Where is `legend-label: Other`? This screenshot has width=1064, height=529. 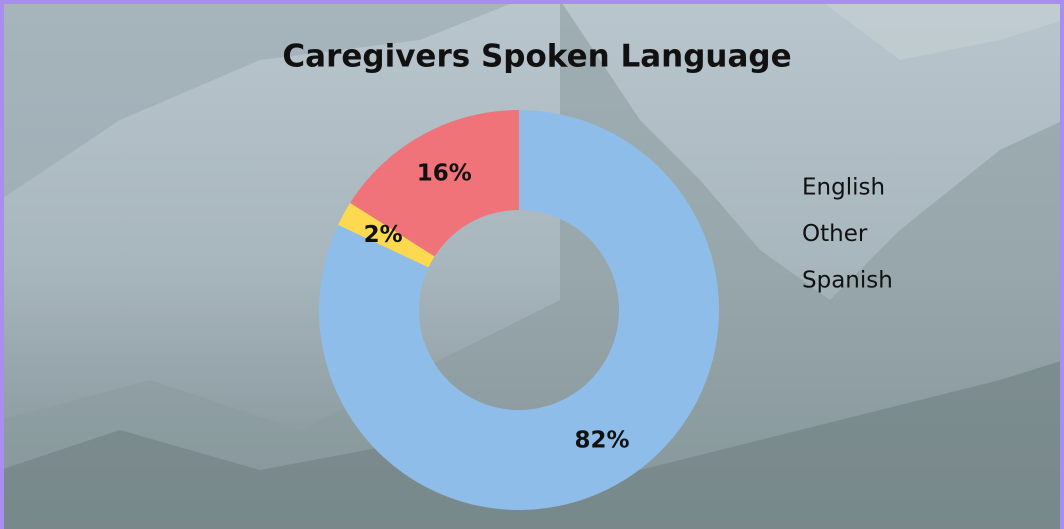 legend-label: Other is located at coordinates (835, 234).